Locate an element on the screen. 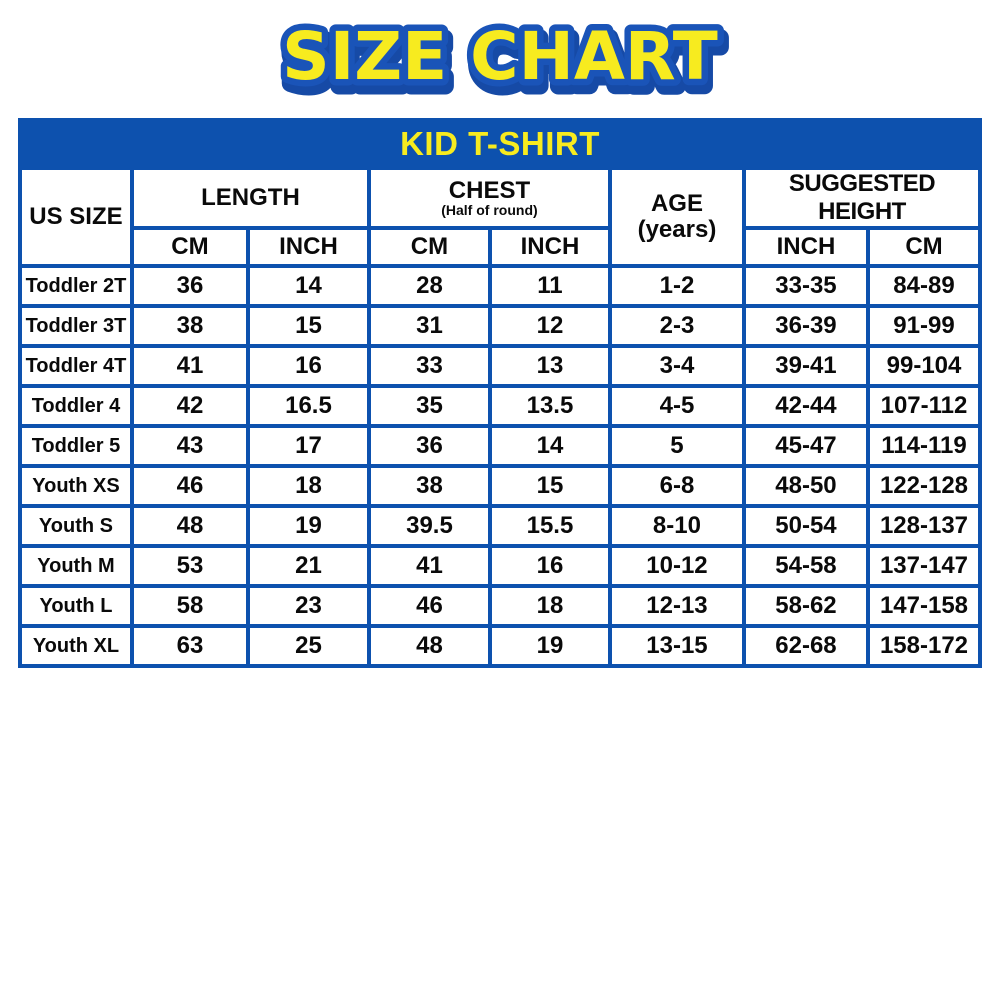 The height and width of the screenshot is (1002, 1000). value-cell: 21 is located at coordinates (308, 566).